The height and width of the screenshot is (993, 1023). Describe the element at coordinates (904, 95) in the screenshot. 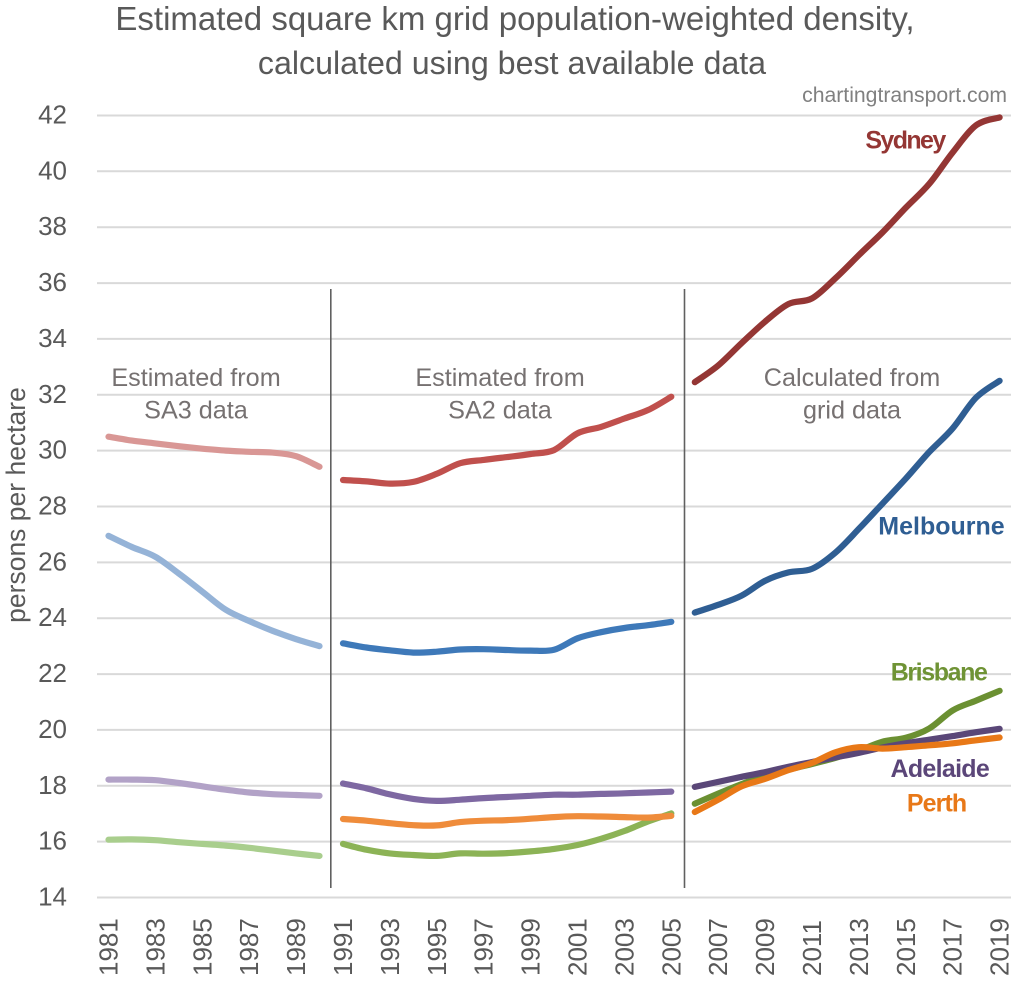

I see `svg-text: chartingtransport.com` at that location.